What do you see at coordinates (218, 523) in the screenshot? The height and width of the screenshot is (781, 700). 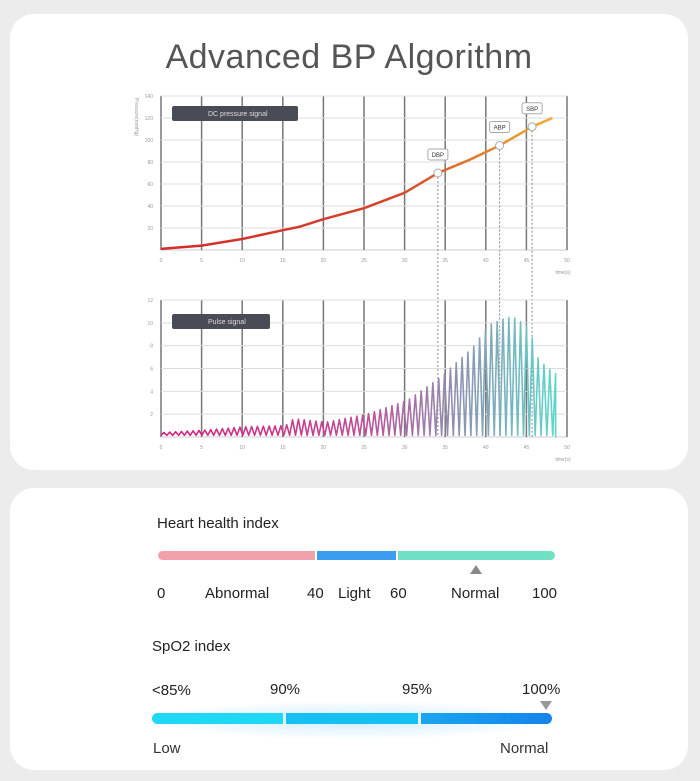 I see `heart-health-title: Heart health index` at bounding box center [218, 523].